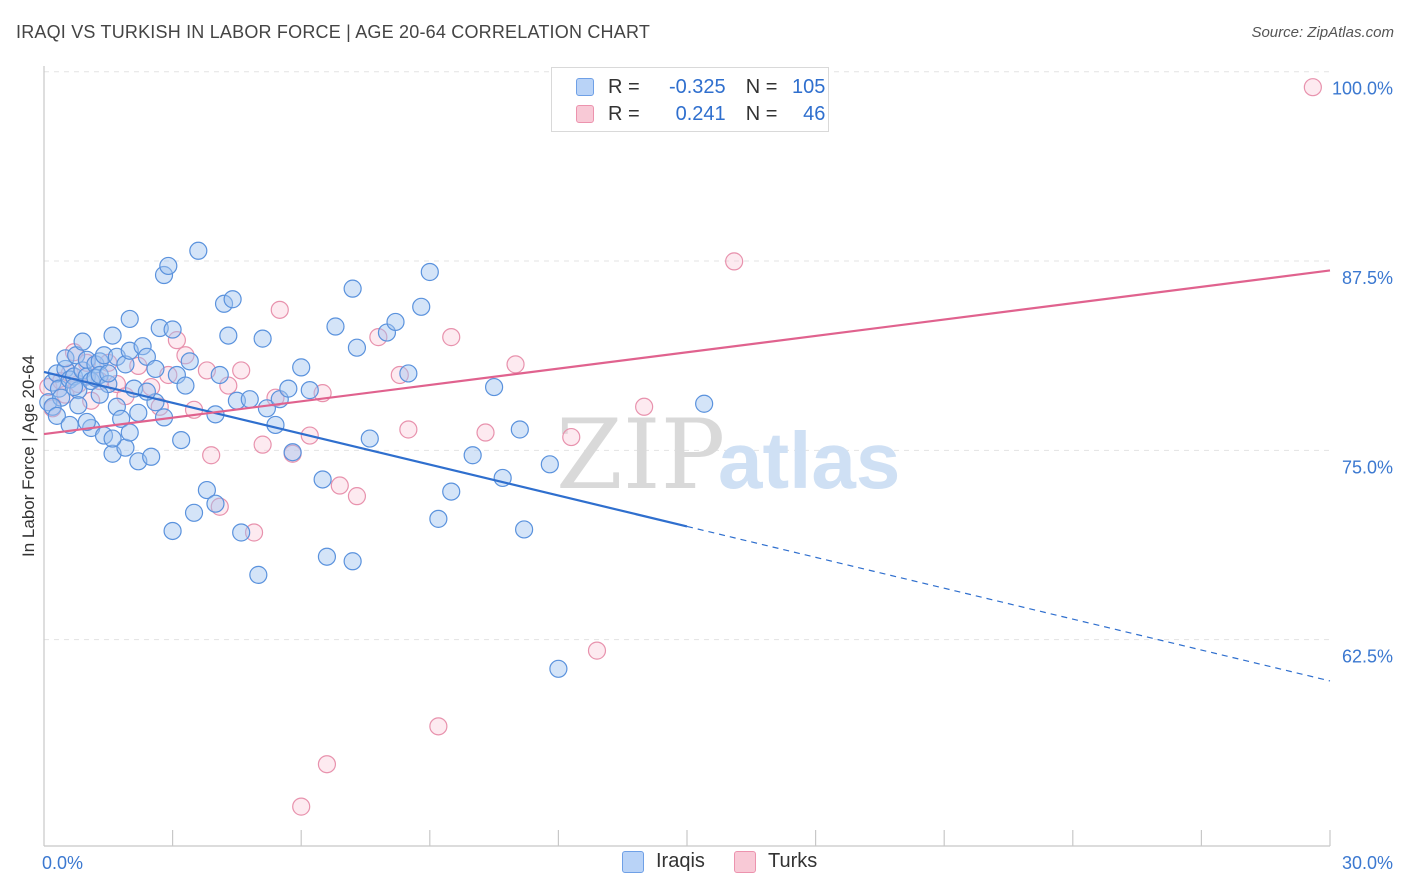 The width and height of the screenshot is (1406, 892). I want to click on y-tick-label: 75.0%, so click(1367, 467).